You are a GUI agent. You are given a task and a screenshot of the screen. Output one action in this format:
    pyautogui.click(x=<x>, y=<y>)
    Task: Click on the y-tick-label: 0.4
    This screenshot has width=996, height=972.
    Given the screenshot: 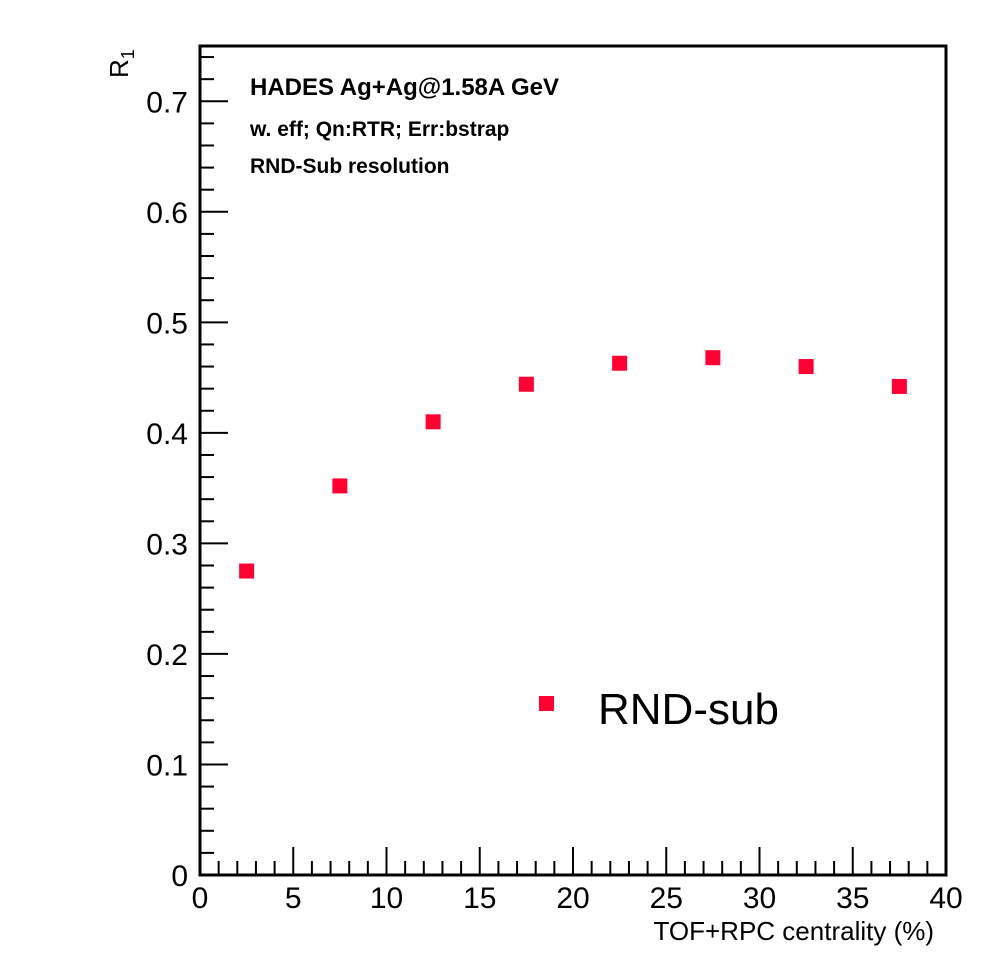 What is the action you would take?
    pyautogui.click(x=167, y=434)
    